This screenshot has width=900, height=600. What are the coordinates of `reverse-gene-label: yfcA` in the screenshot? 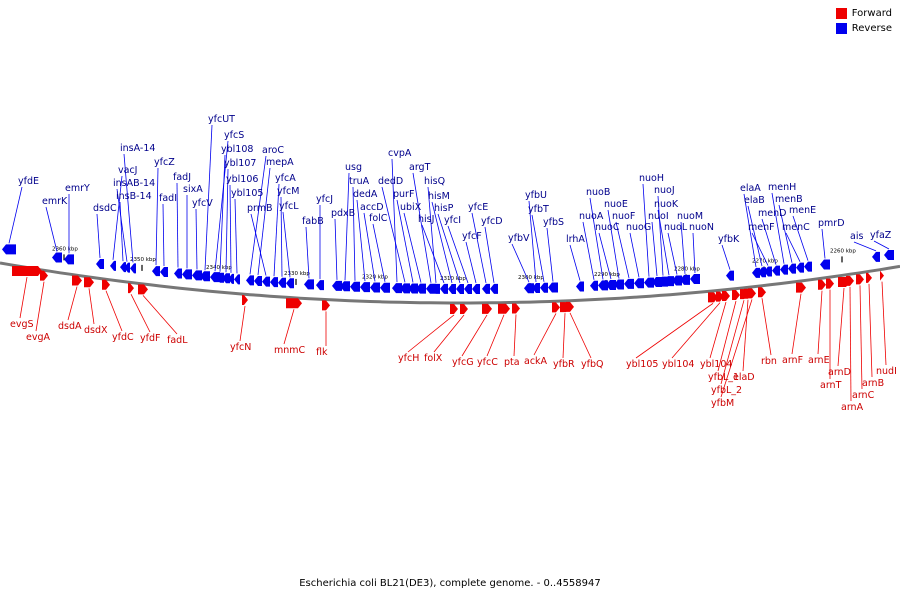 It's located at (285, 178).